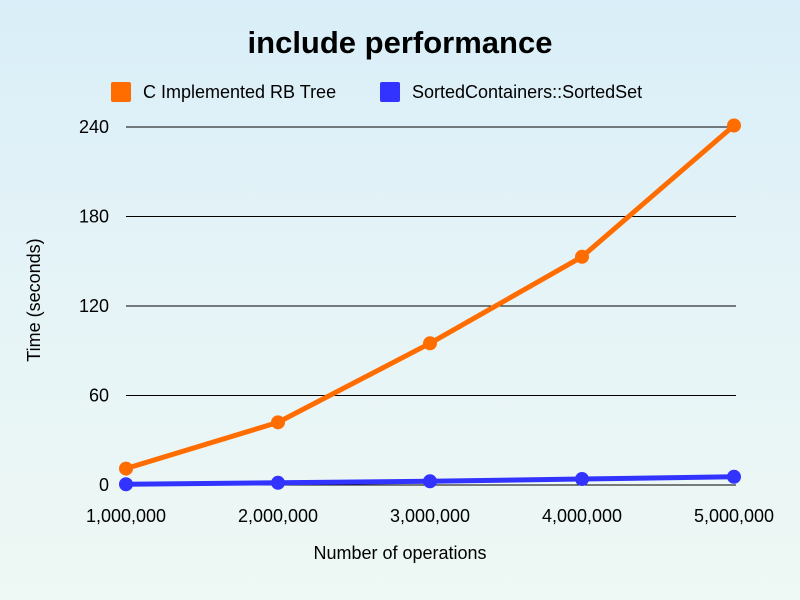  What do you see at coordinates (400, 42) in the screenshot?
I see `chart-title: include performance` at bounding box center [400, 42].